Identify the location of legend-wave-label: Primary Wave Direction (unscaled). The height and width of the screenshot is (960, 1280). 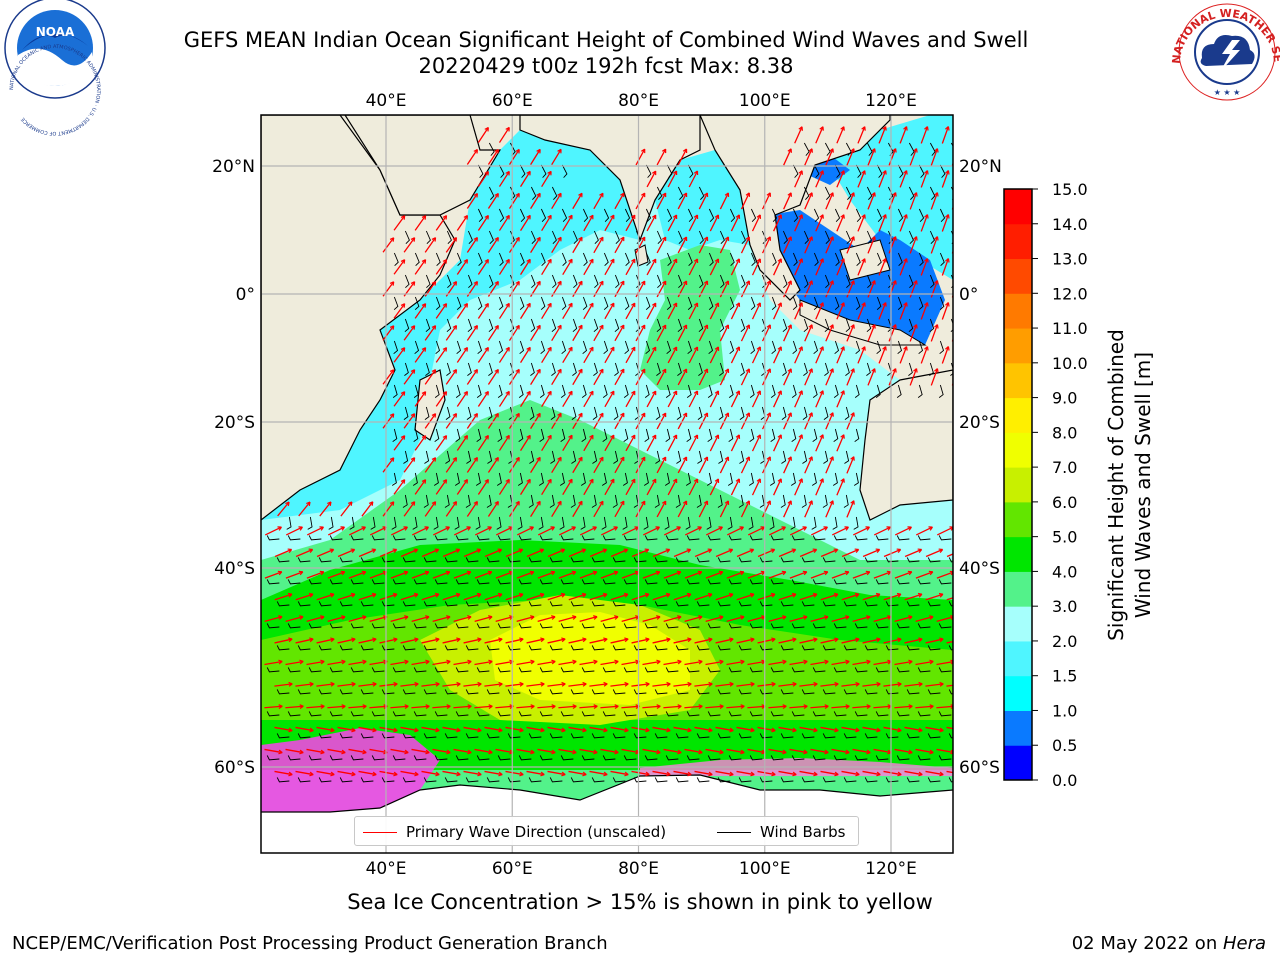
(536, 832).